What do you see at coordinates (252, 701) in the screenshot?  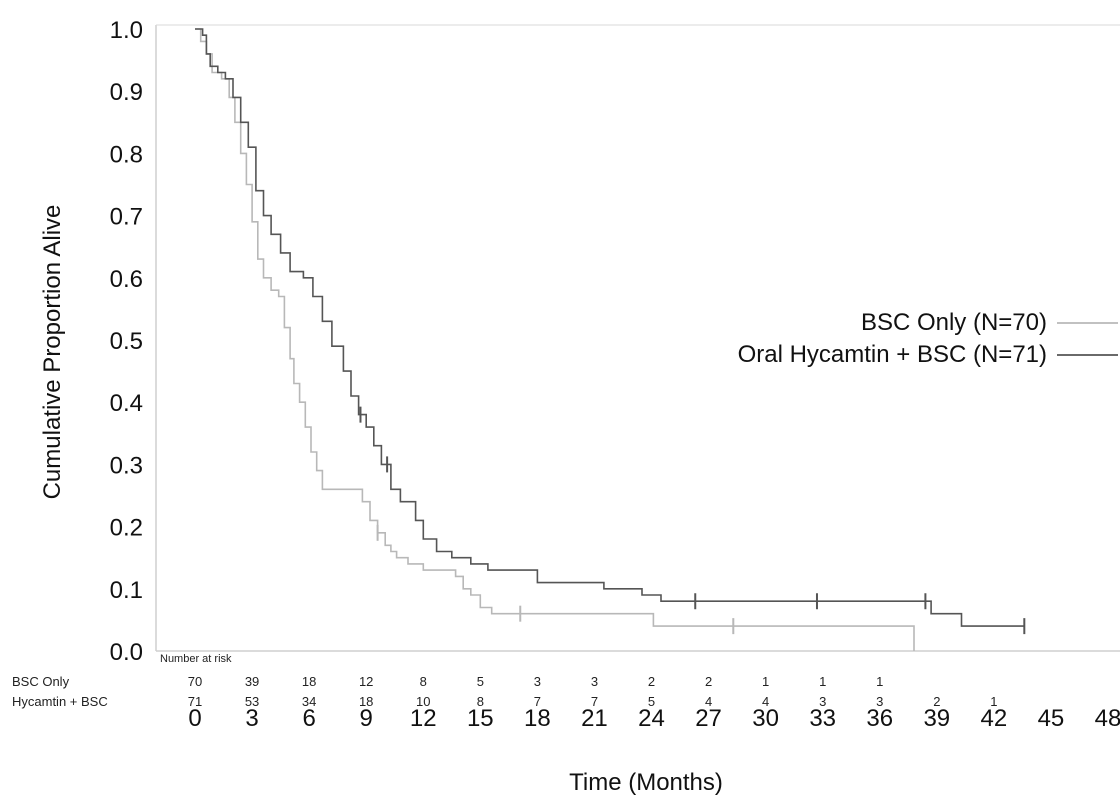 I see `risk-value: 53` at bounding box center [252, 701].